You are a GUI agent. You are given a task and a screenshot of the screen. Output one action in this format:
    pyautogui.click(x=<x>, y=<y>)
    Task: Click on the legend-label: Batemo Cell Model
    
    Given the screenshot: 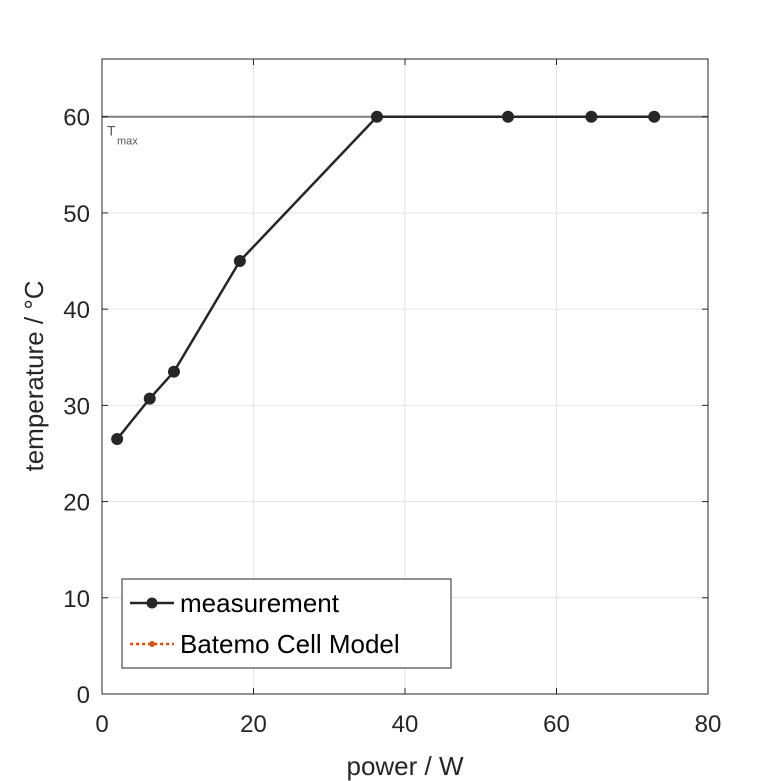 What is the action you would take?
    pyautogui.click(x=290, y=644)
    